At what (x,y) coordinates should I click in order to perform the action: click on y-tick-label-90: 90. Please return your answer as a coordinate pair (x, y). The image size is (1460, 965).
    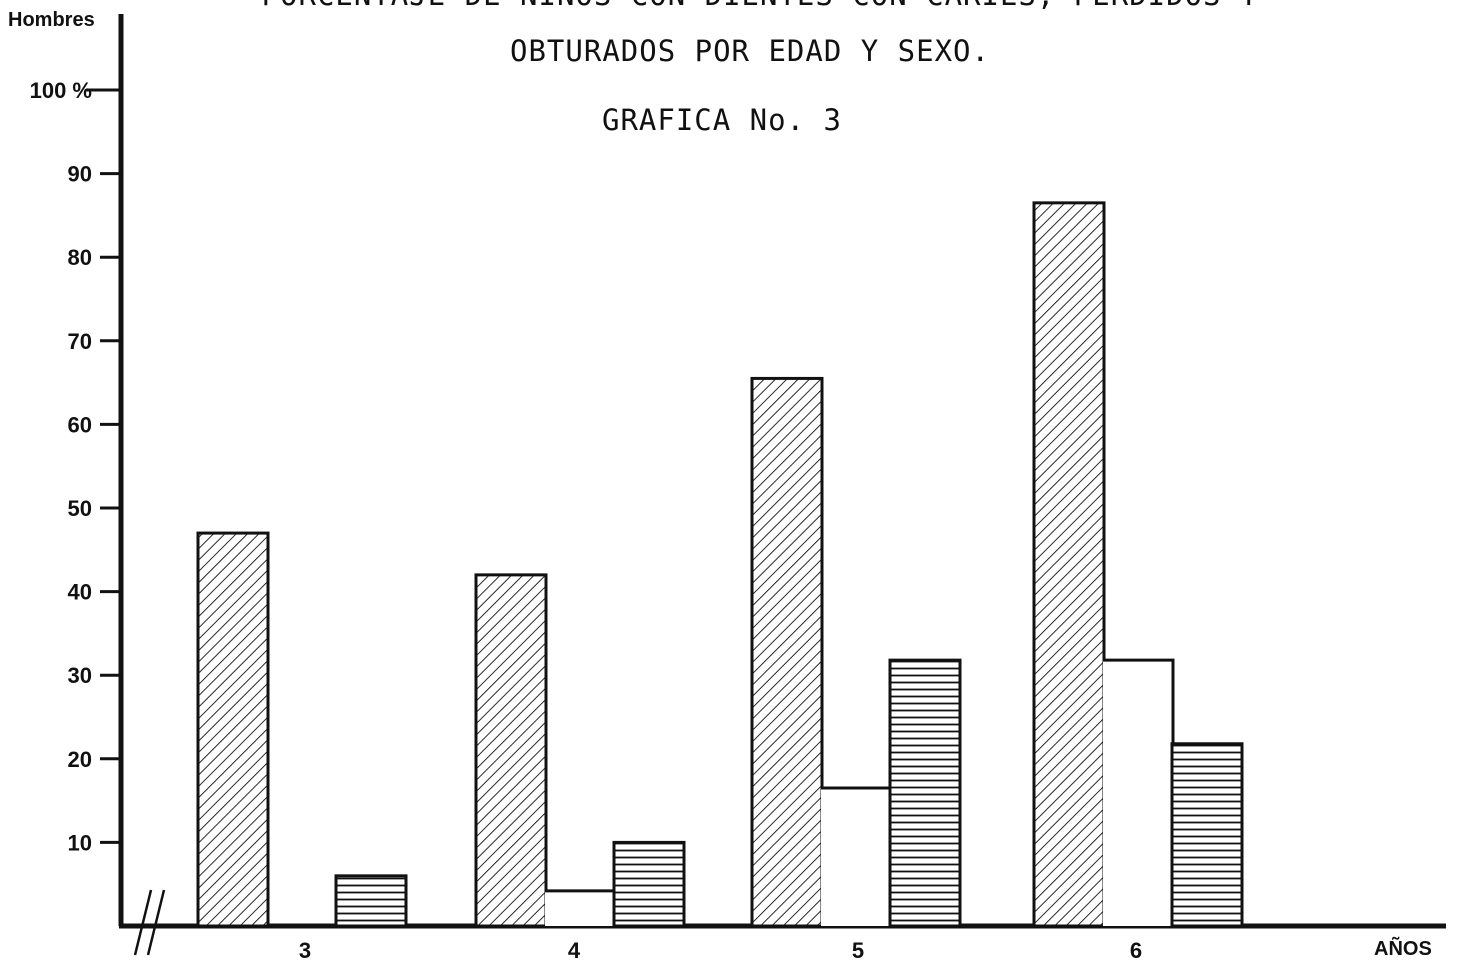
    Looking at the image, I should click on (80, 174).